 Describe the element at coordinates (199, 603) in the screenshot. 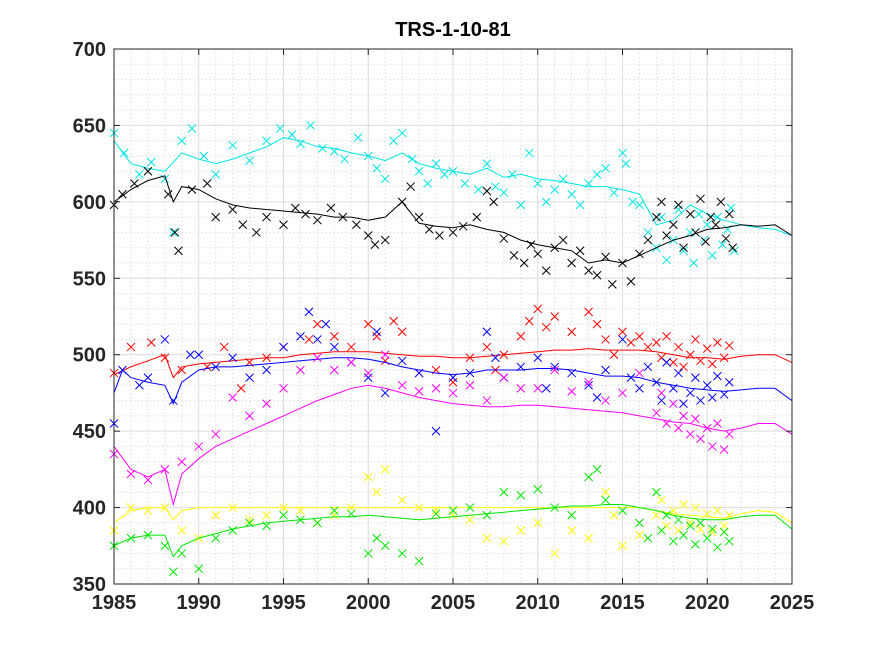

I see `x-tick-label: 1990` at that location.